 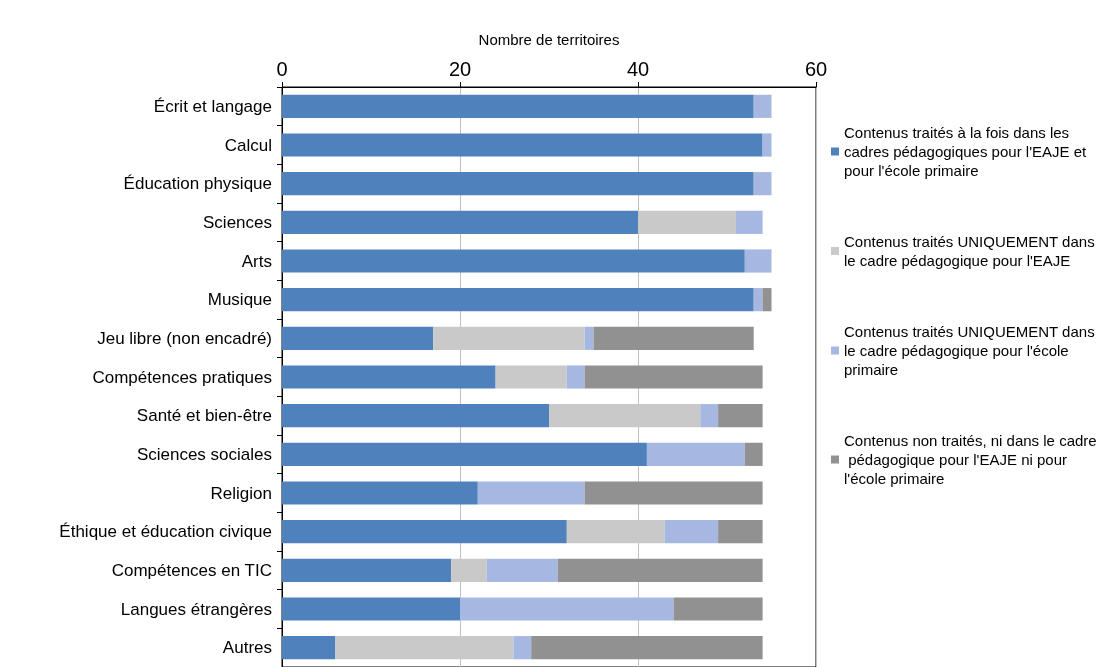 I want to click on x-tick-label: 60, so click(x=816, y=69).